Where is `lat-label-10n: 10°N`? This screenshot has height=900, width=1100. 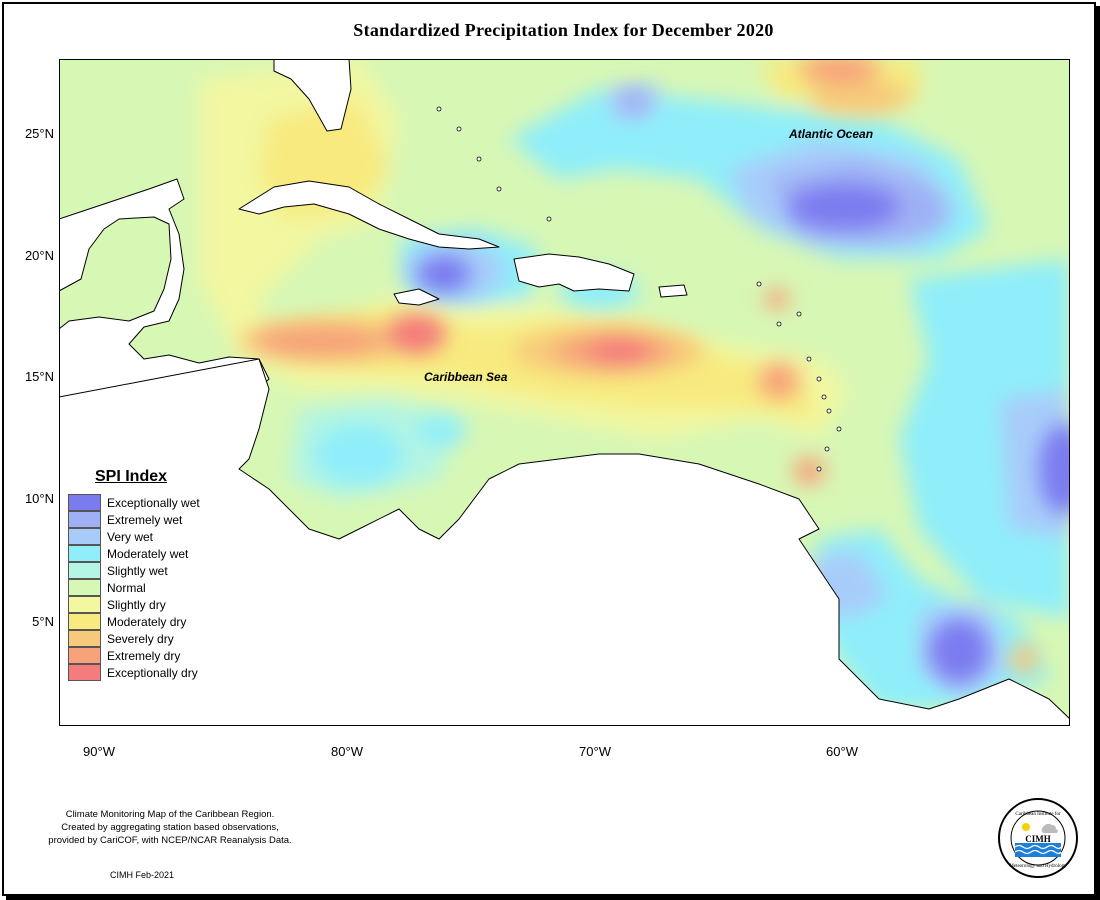
lat-label-10n: 10°N is located at coordinates (39, 498).